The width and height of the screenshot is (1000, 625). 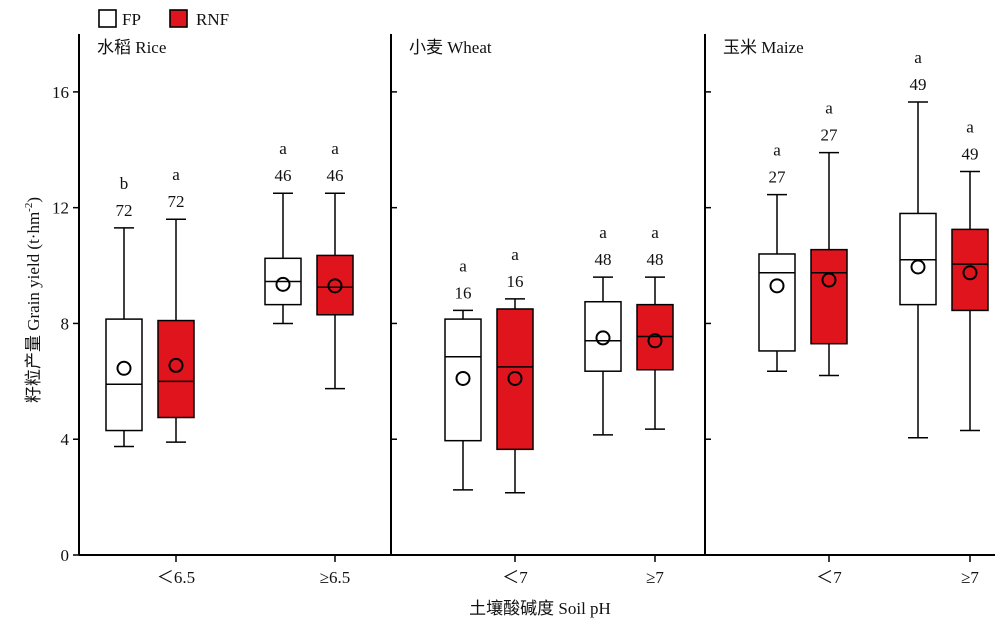 I want to click on x-axis-title: 土壤酸碱度 Soil pH, so click(x=540, y=608).